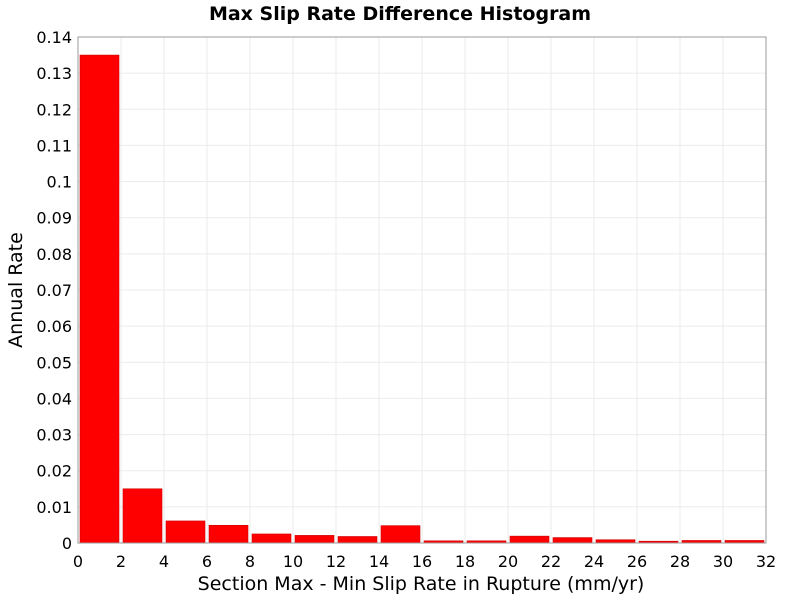  I want to click on x-tick-label: 14, so click(379, 561).